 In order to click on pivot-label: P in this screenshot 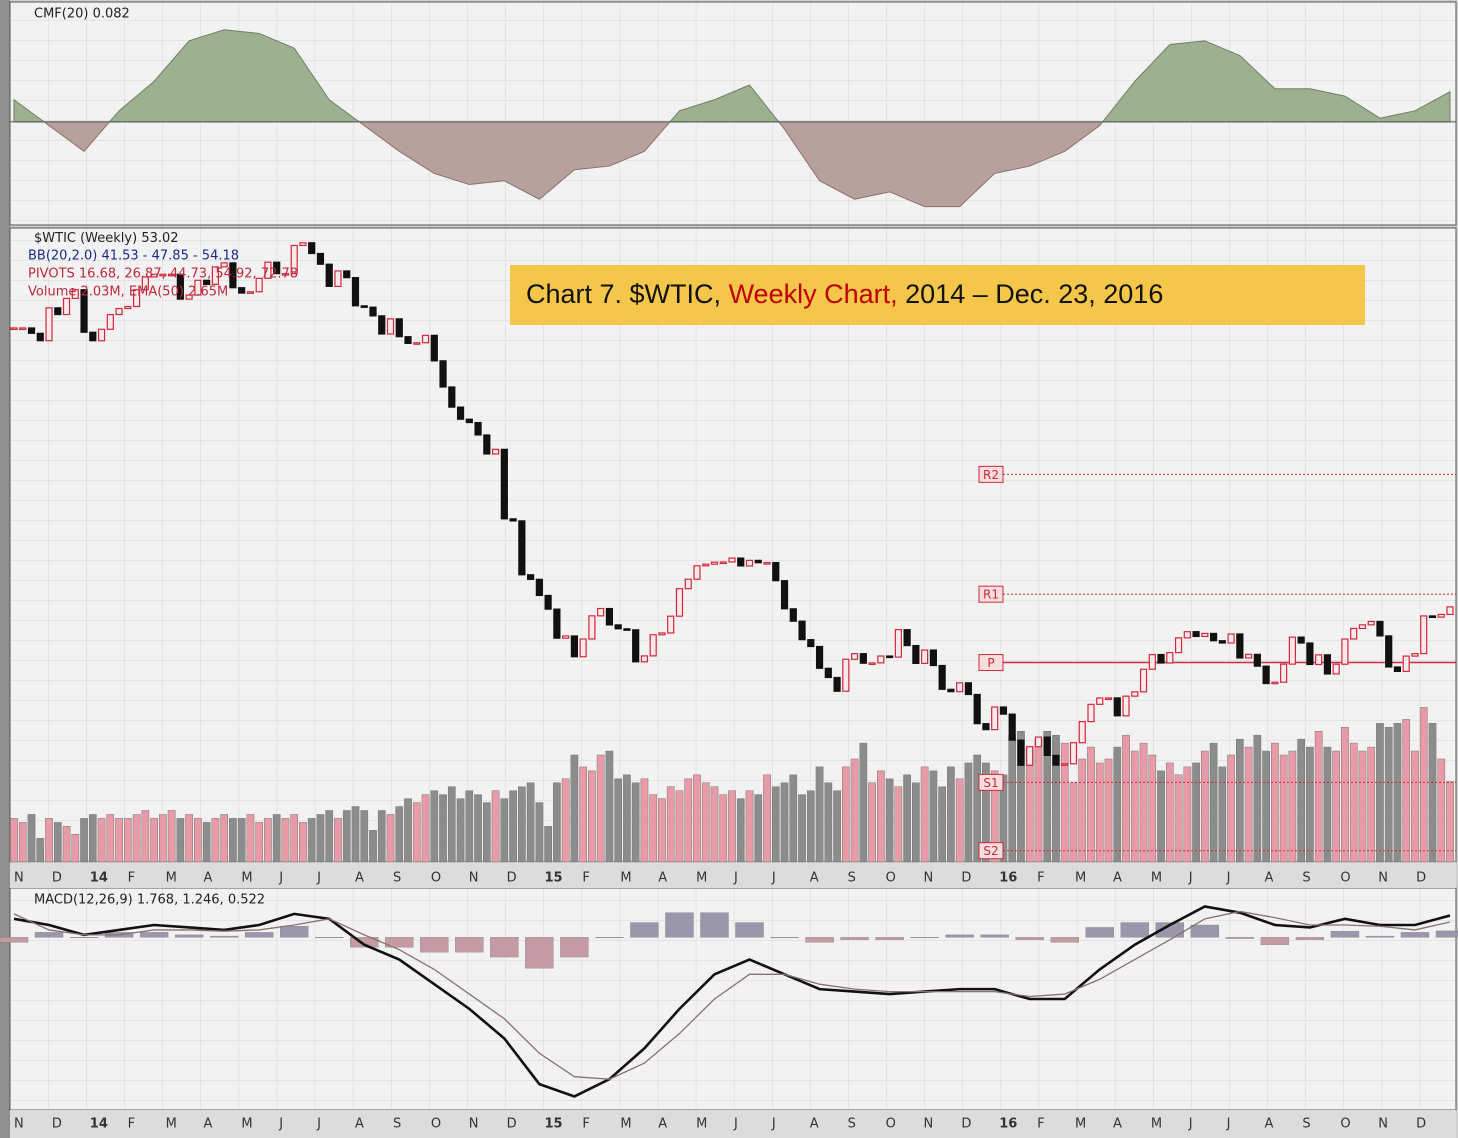, I will do `click(990, 663)`.